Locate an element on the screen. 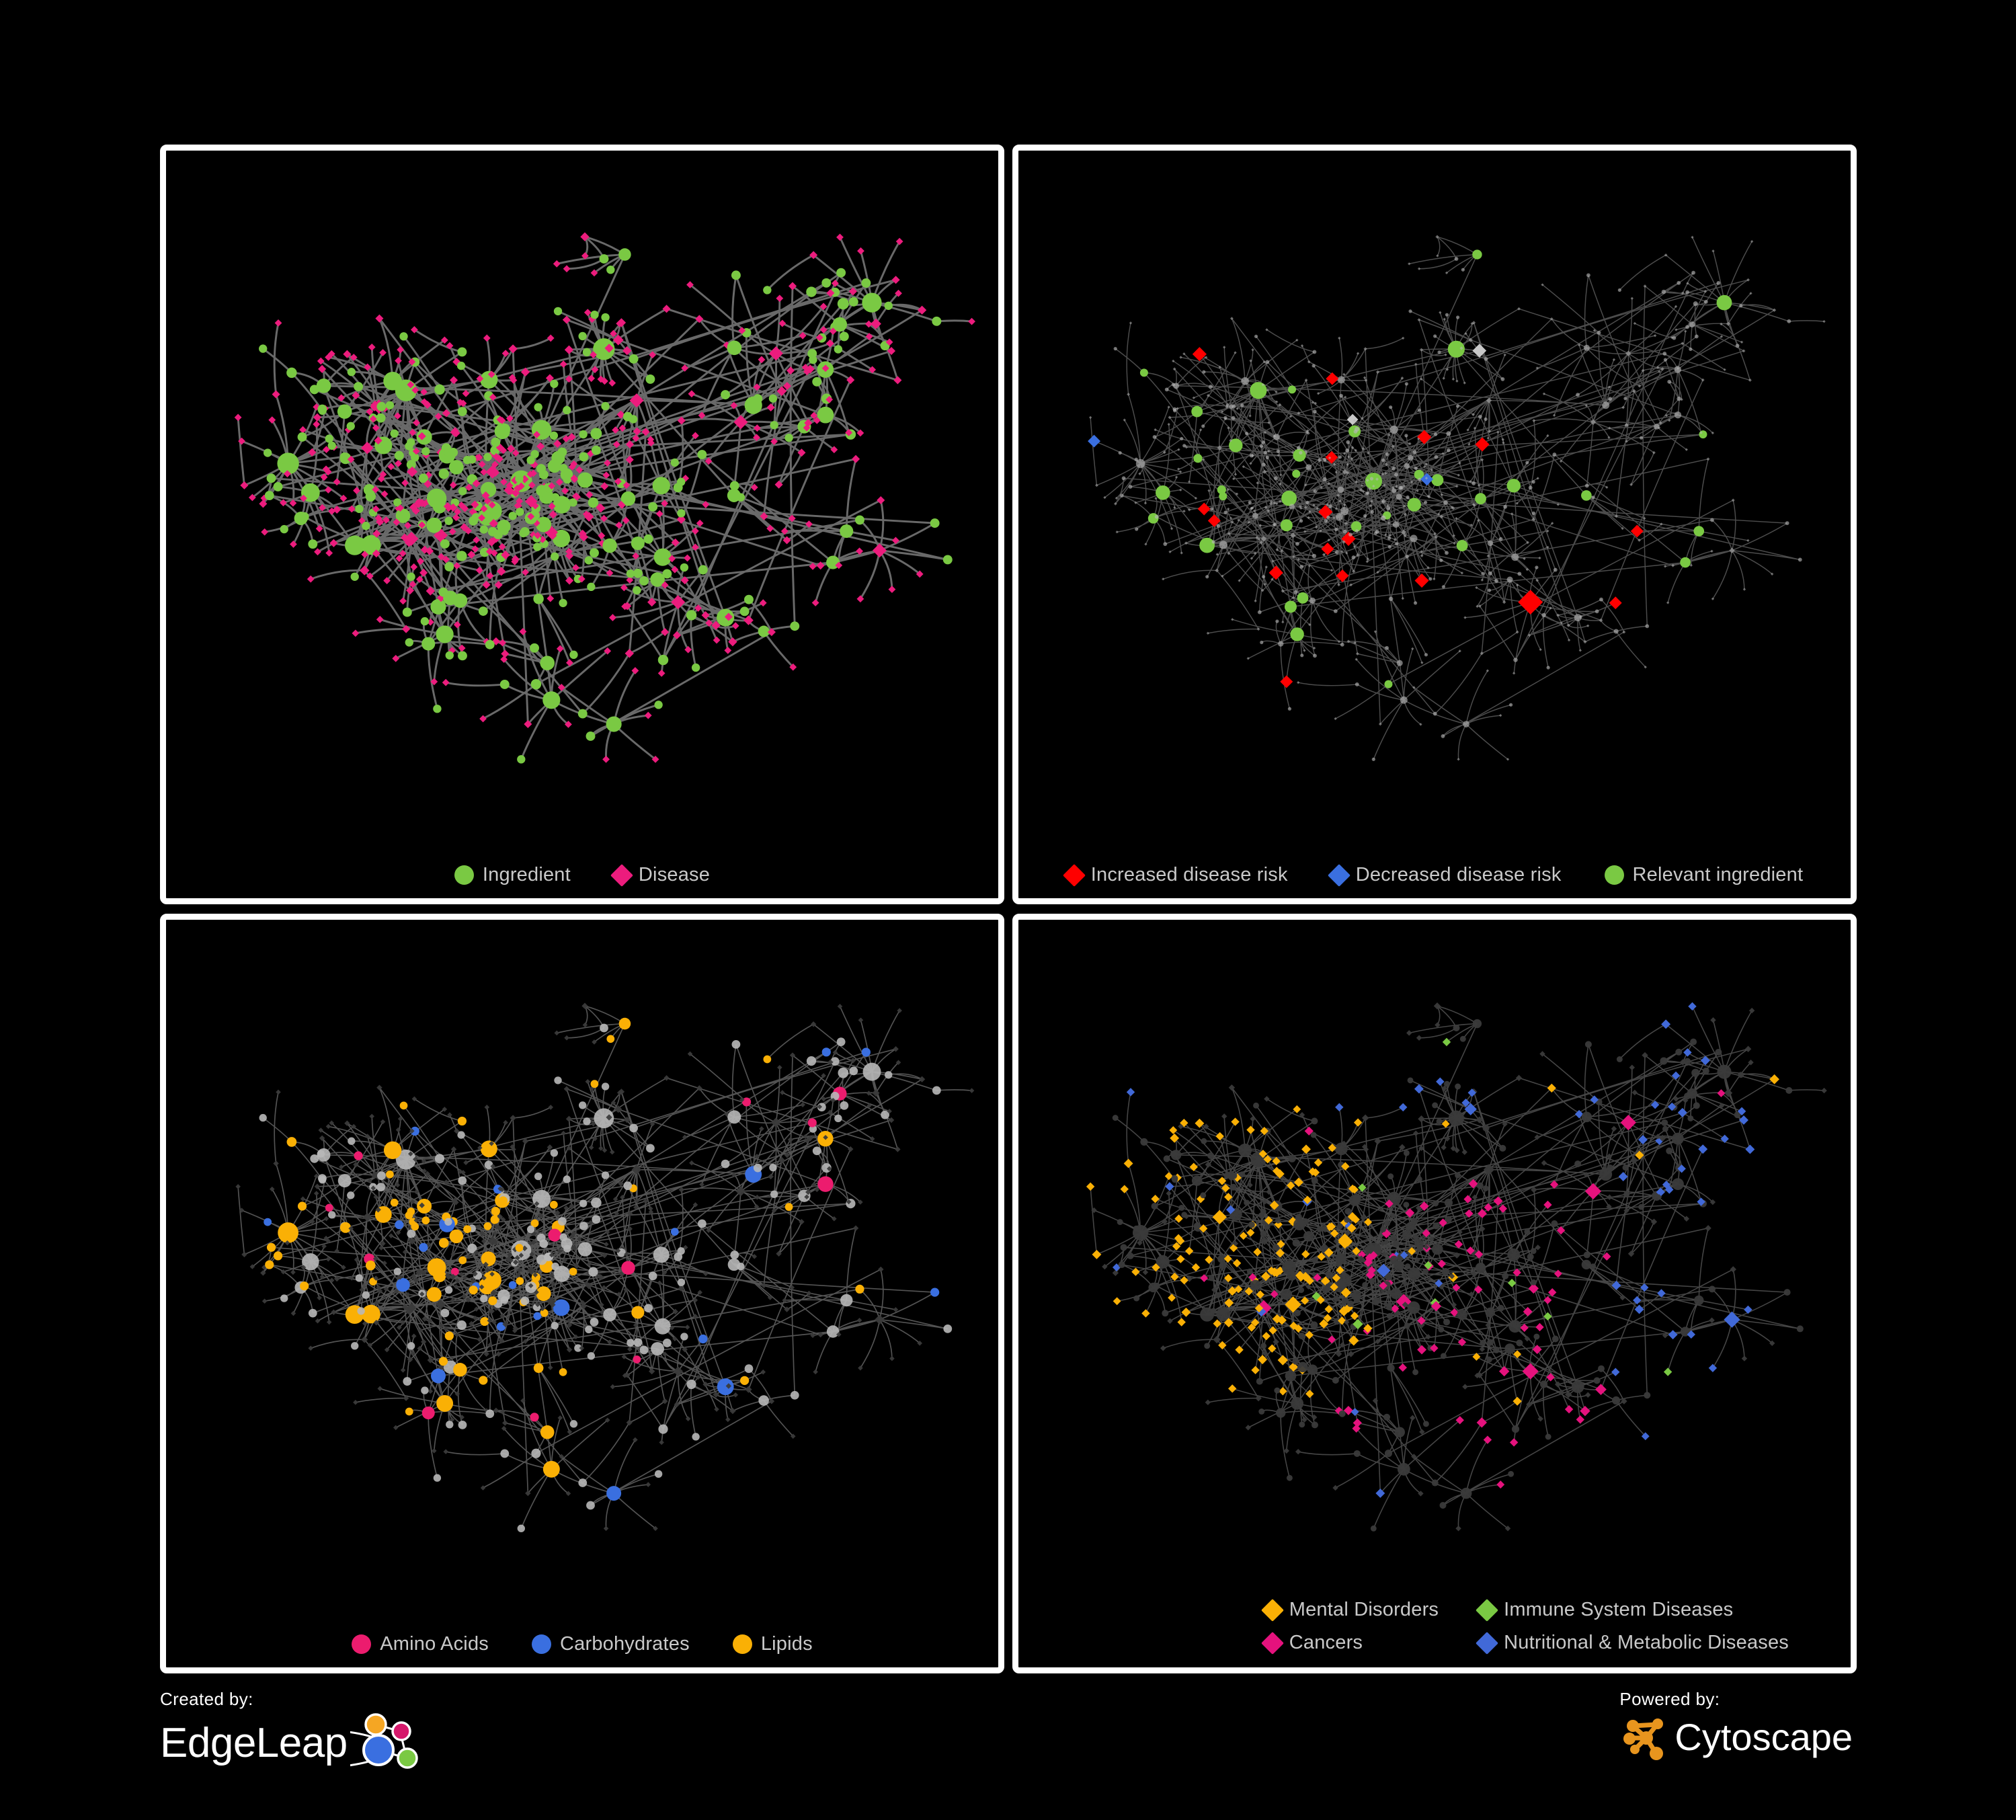 This screenshot has width=2016, height=1820. legend-label: Increased disease risk is located at coordinates (1189, 874).